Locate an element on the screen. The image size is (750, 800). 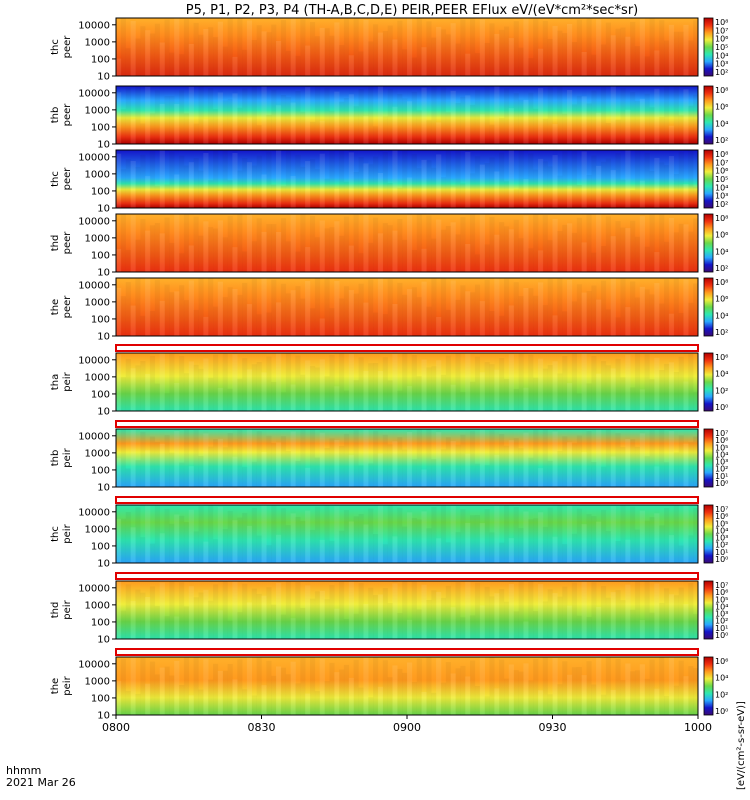
x-axis-label: hhmm is located at coordinates (23, 770).